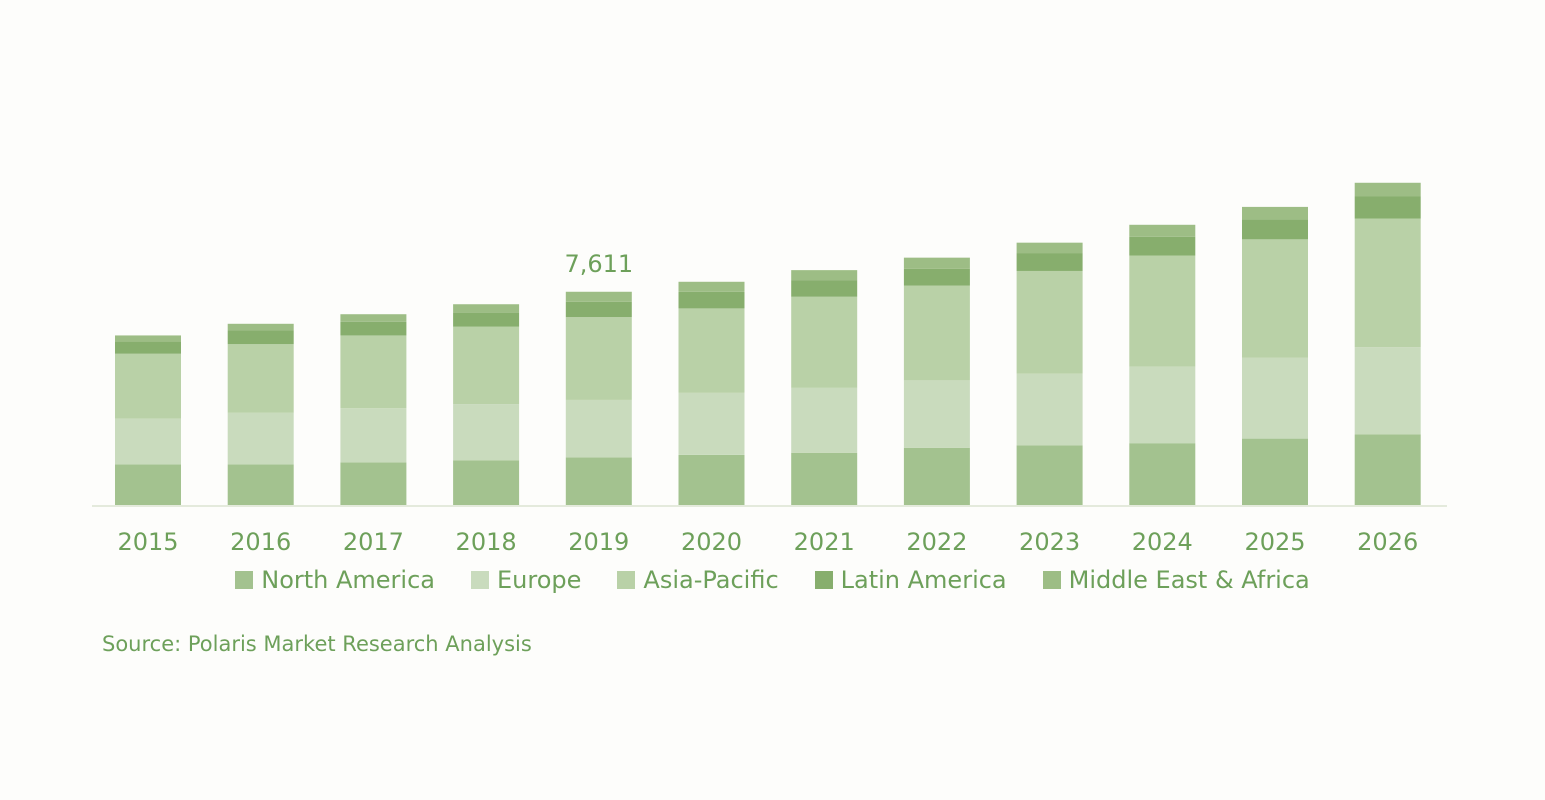  What do you see at coordinates (539, 580) in the screenshot?
I see `legend-label: Europe` at bounding box center [539, 580].